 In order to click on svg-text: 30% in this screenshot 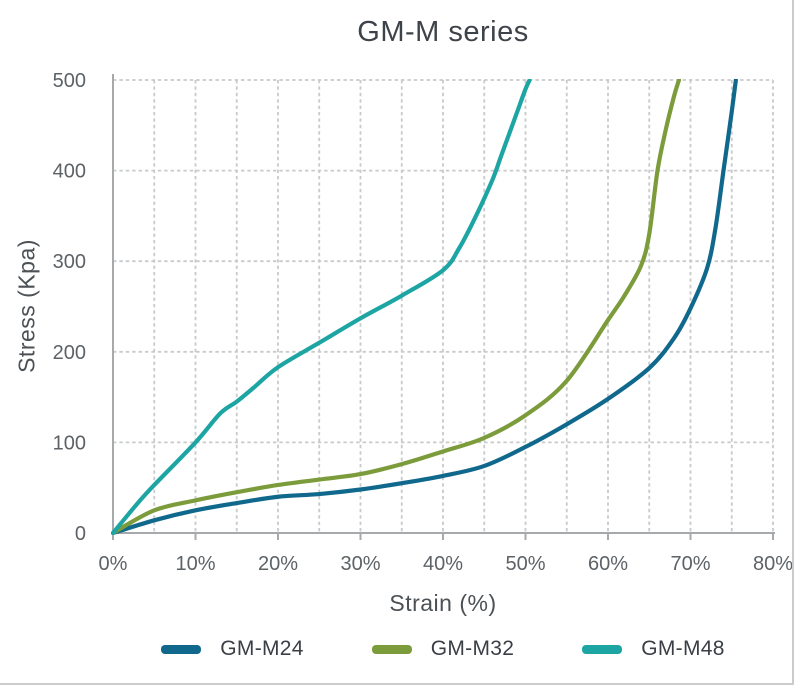, I will do `click(360, 564)`.